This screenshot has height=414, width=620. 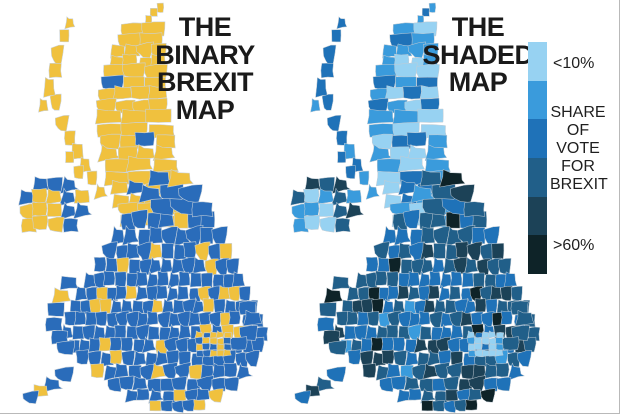 I want to click on legend-color-bar, so click(x=537, y=158).